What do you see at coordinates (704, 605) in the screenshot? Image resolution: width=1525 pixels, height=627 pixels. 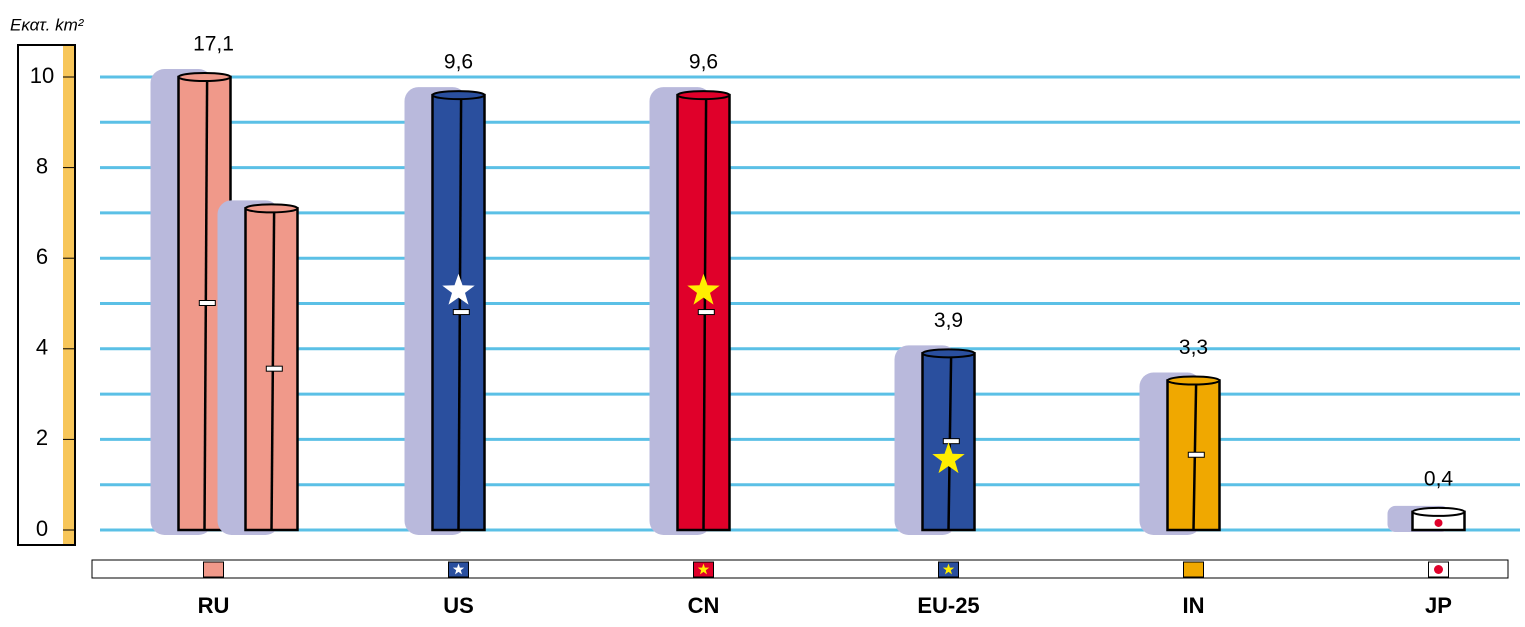 I see `x-tick-label: CN` at bounding box center [704, 605].